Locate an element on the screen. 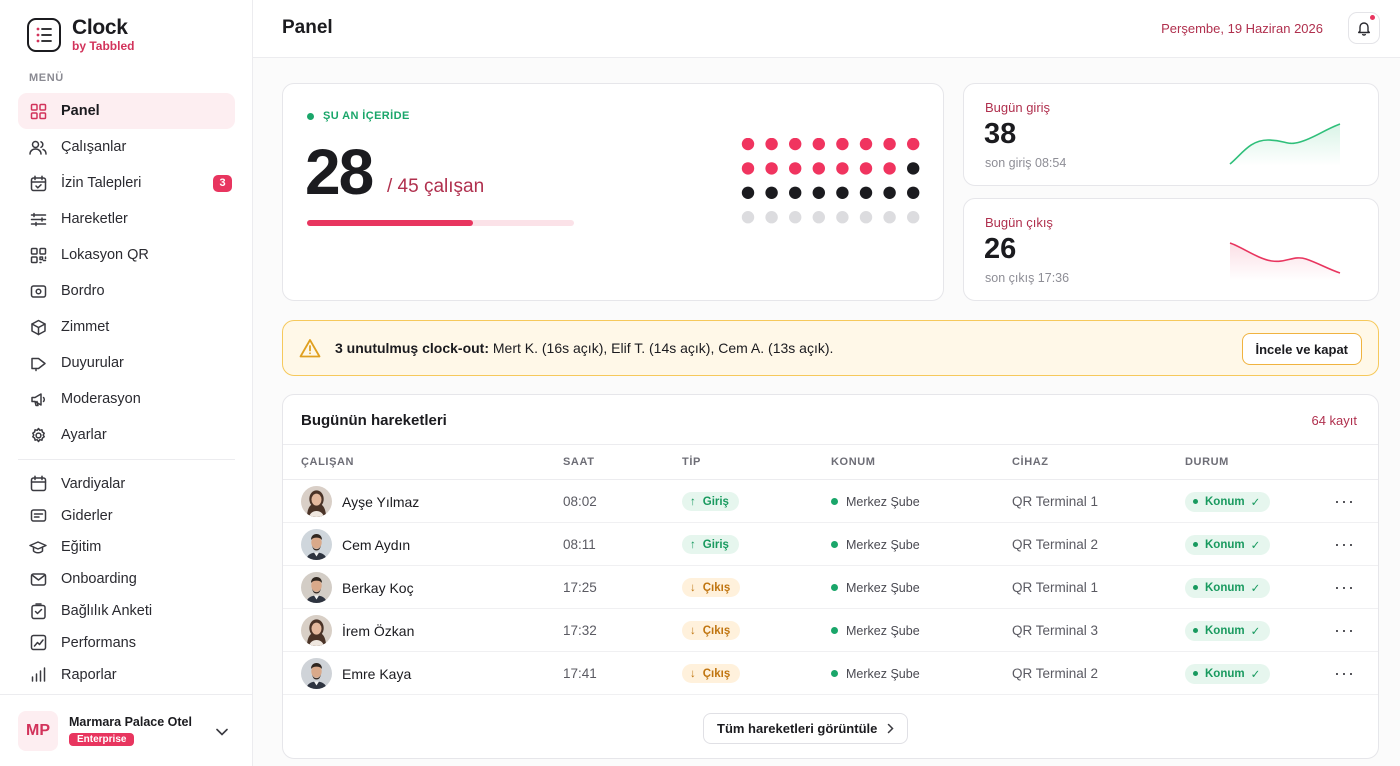  col-status: DURUM is located at coordinates (1207, 462).